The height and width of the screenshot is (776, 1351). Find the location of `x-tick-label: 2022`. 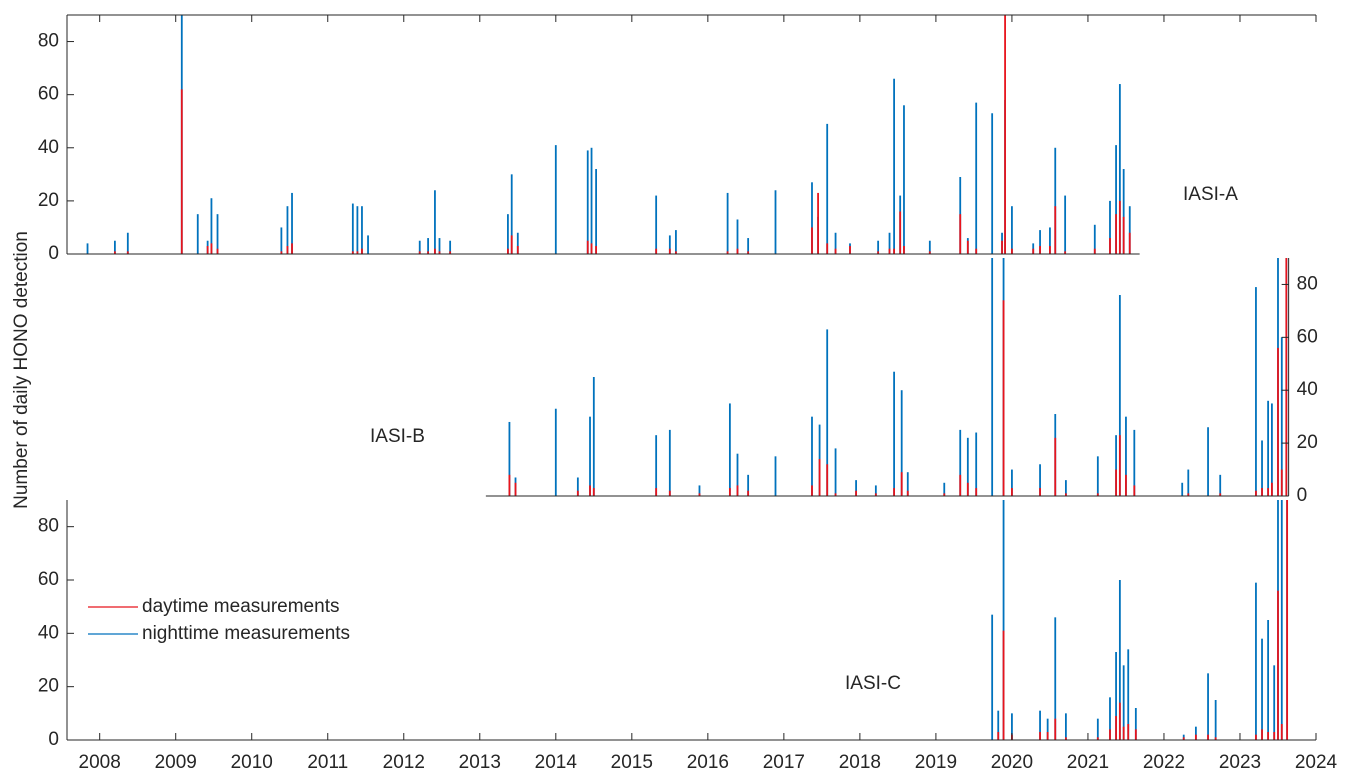

x-tick-label: 2022 is located at coordinates (1164, 762).